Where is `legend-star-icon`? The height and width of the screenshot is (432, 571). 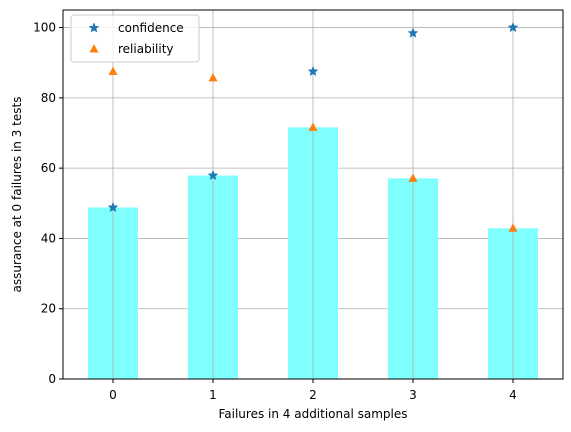 legend-star-icon is located at coordinates (94, 27).